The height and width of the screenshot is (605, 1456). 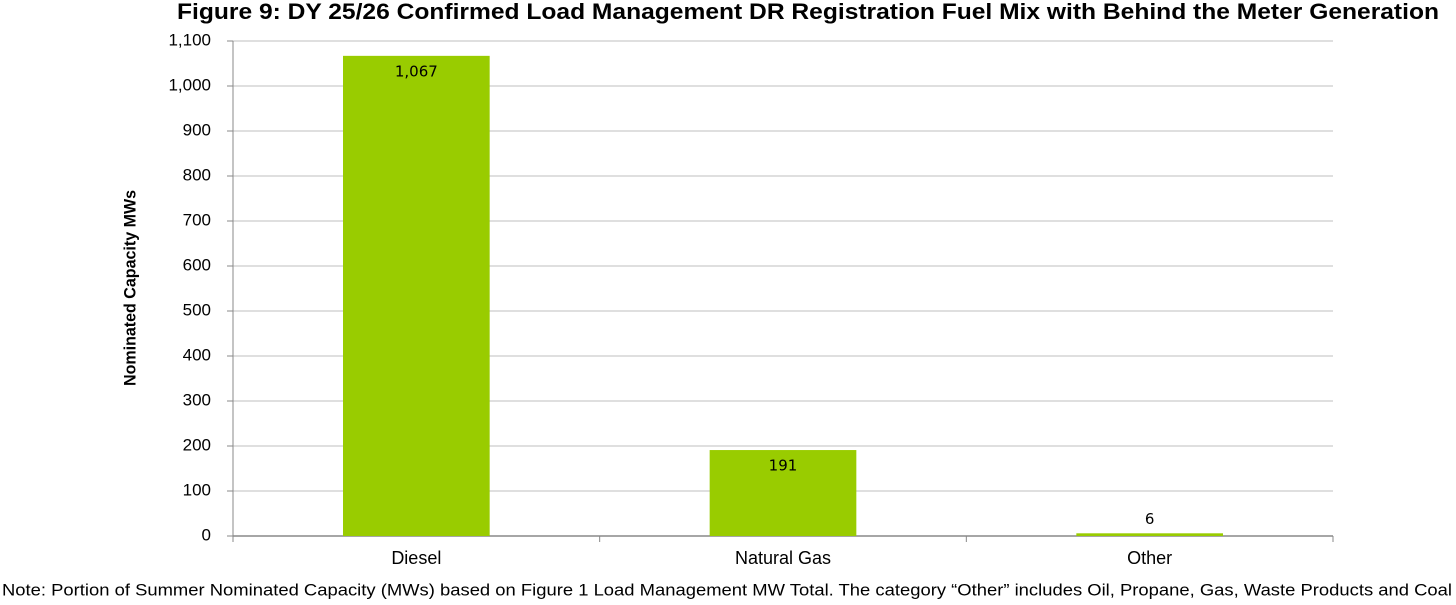 What do you see at coordinates (783, 466) in the screenshot?
I see `data-label: 191` at bounding box center [783, 466].